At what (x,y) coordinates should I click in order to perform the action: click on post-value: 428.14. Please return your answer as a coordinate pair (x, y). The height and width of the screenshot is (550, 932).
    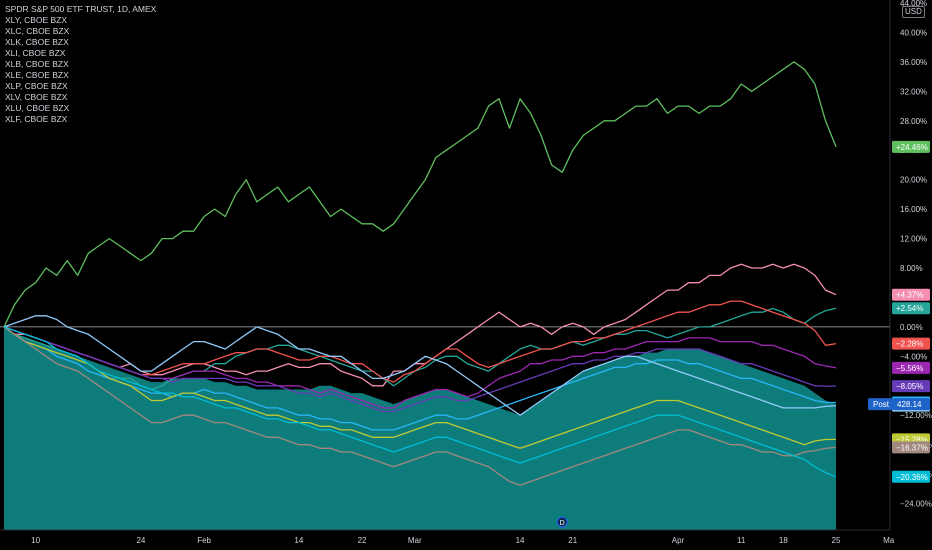
    Looking at the image, I should click on (909, 404).